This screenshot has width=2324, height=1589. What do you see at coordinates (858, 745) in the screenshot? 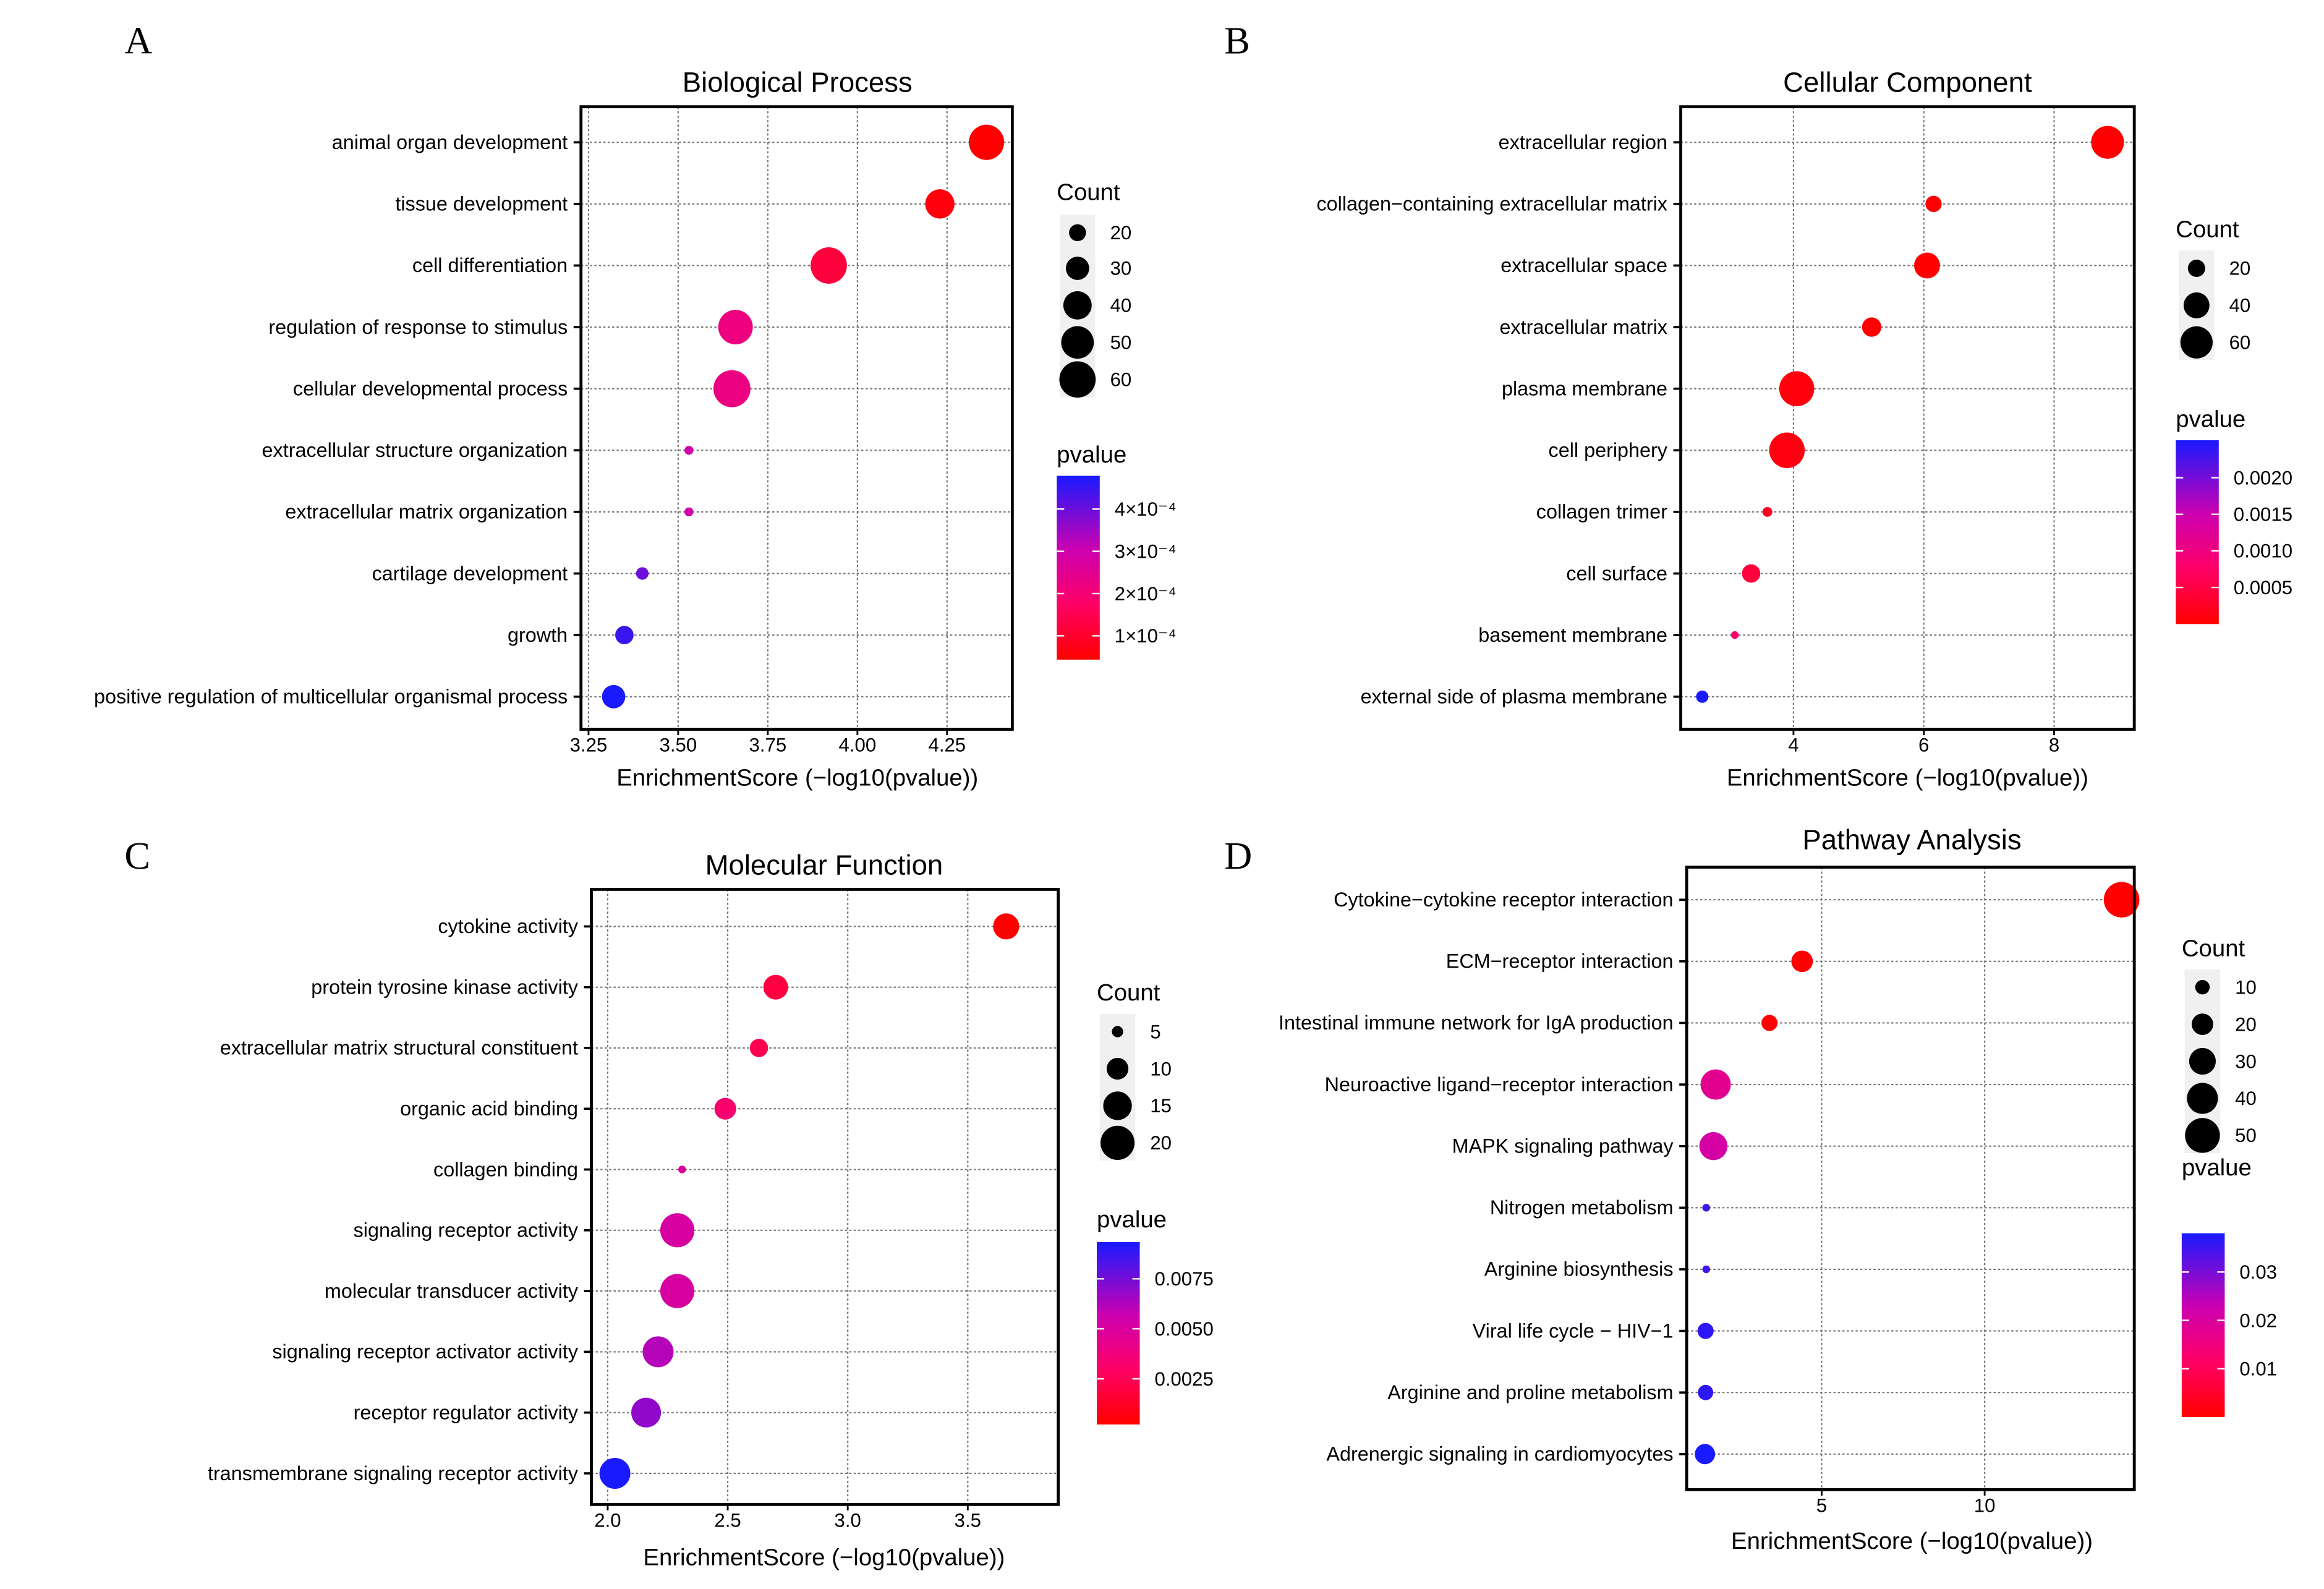
I see `x-tick-label: 4.00` at bounding box center [858, 745].